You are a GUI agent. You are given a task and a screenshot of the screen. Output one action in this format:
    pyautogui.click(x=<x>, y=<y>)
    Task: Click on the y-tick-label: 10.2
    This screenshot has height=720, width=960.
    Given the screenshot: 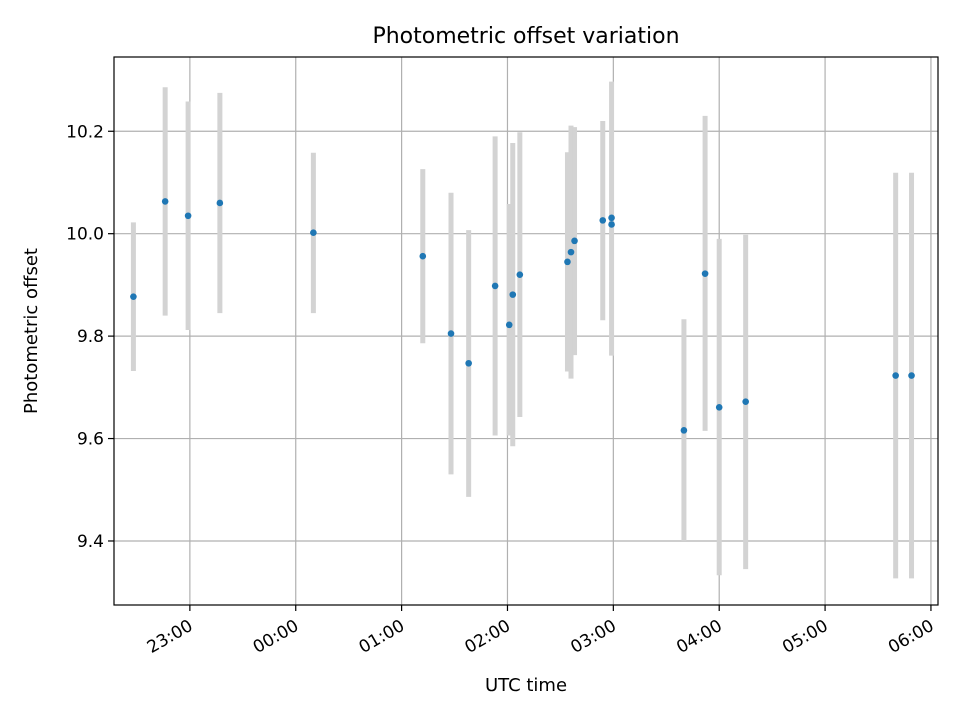 What is the action you would take?
    pyautogui.click(x=85, y=132)
    